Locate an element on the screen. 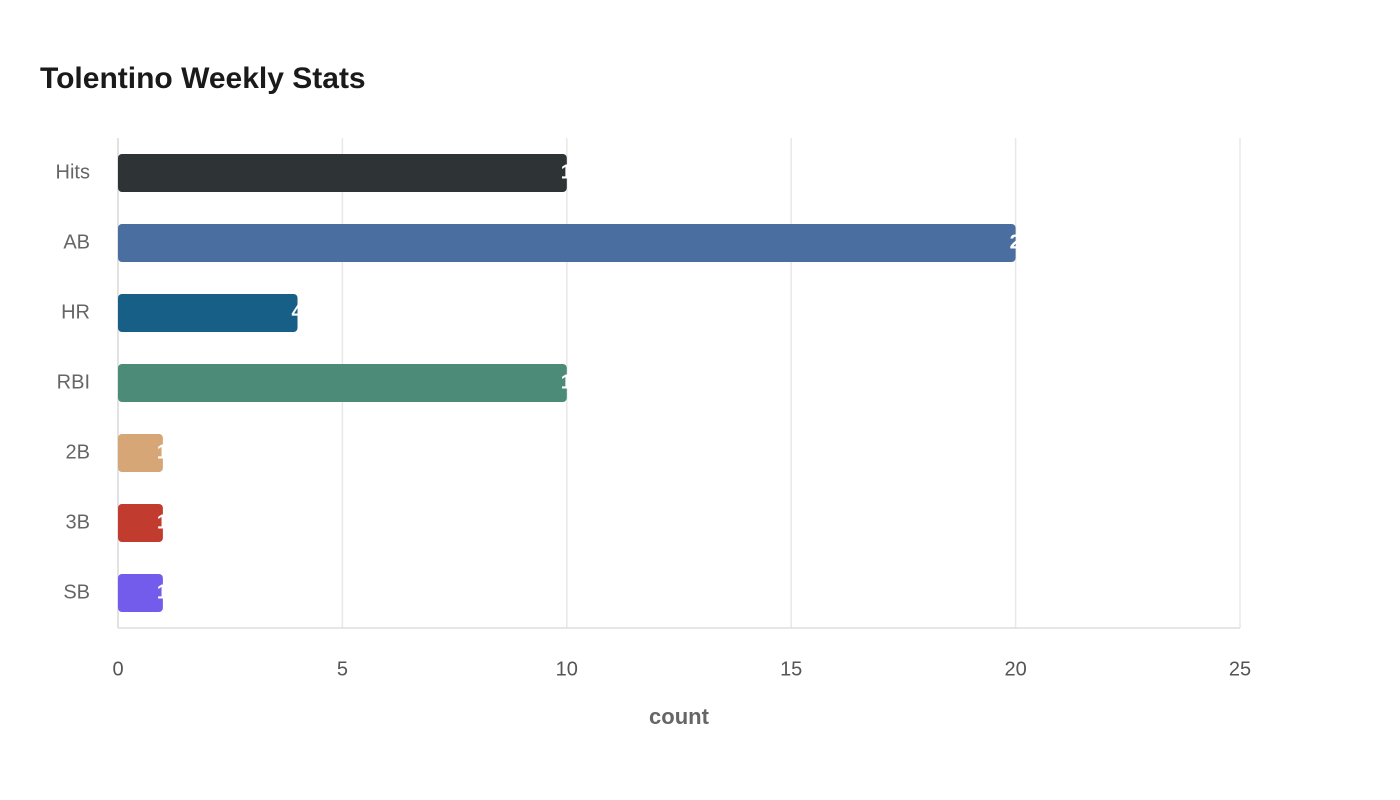 The image size is (1400, 800). x-tick-label: 5 is located at coordinates (342, 669).